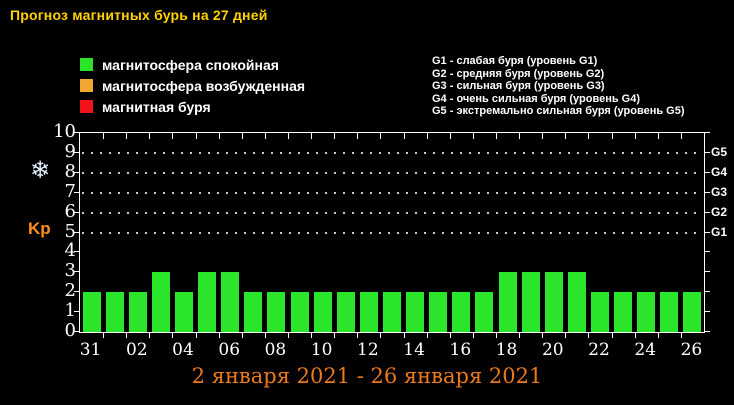 This screenshot has width=734, height=405. Describe the element at coordinates (367, 376) in the screenshot. I see `date-range-label: 2 января 2021 - 26 января 2021` at that location.